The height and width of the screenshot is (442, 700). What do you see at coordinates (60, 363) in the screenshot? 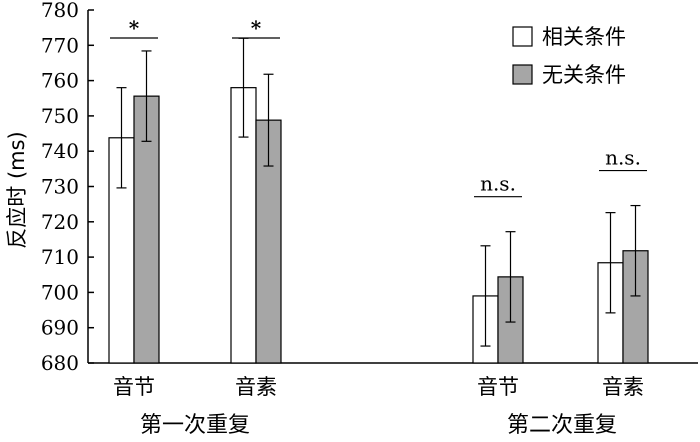
I see `y-tick-label: 680` at bounding box center [60, 363].